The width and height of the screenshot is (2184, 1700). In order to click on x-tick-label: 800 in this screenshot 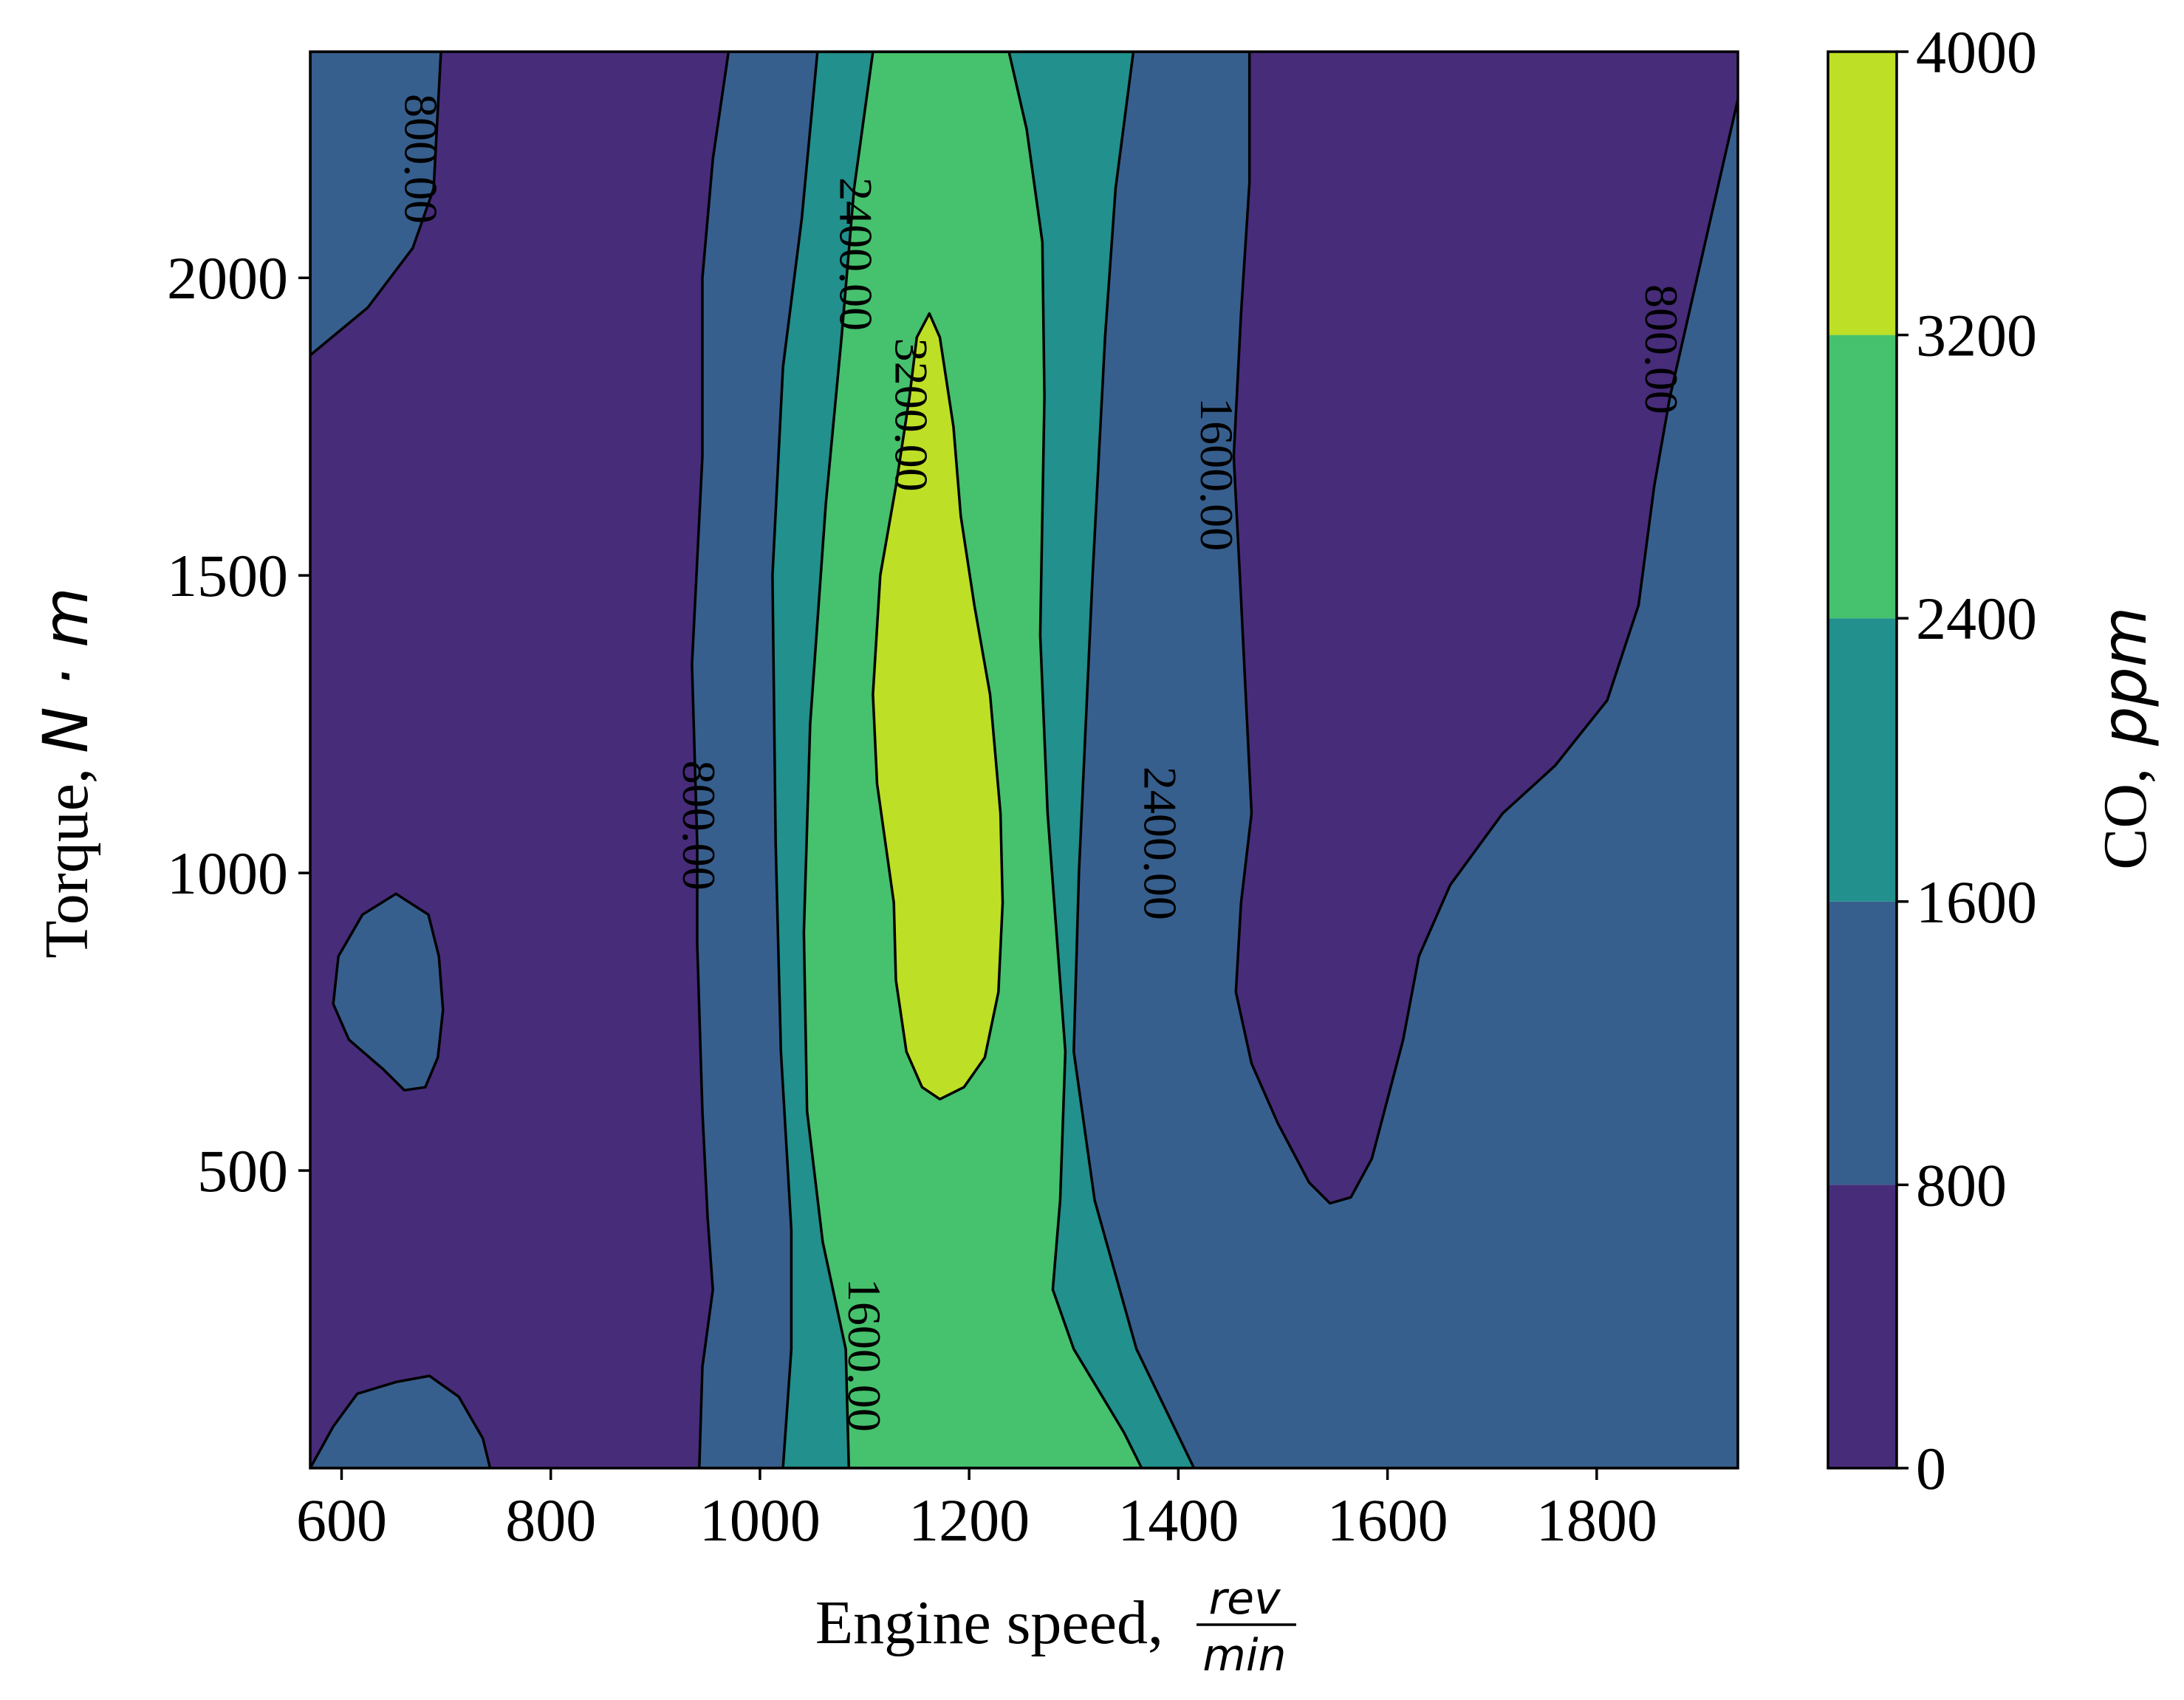, I will do `click(550, 1520)`.